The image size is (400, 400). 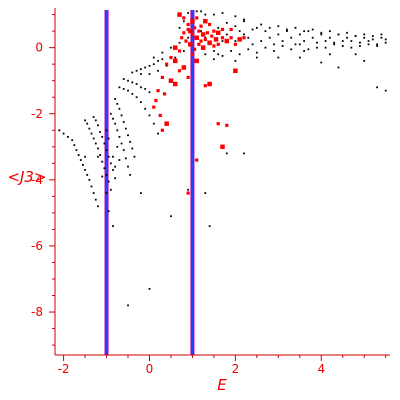 What do you see at coordinates (26, 177) in the screenshot?
I see `y-axis-label: <J3>` at bounding box center [26, 177].